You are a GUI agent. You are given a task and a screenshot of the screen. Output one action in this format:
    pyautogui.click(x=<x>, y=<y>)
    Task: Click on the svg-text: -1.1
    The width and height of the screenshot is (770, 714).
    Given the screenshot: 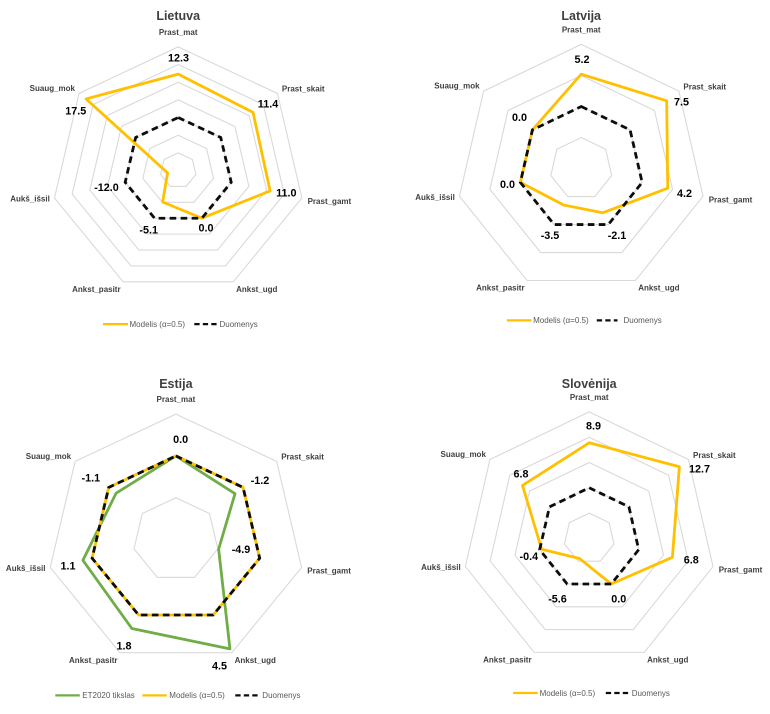 What is the action you would take?
    pyautogui.click(x=90, y=479)
    